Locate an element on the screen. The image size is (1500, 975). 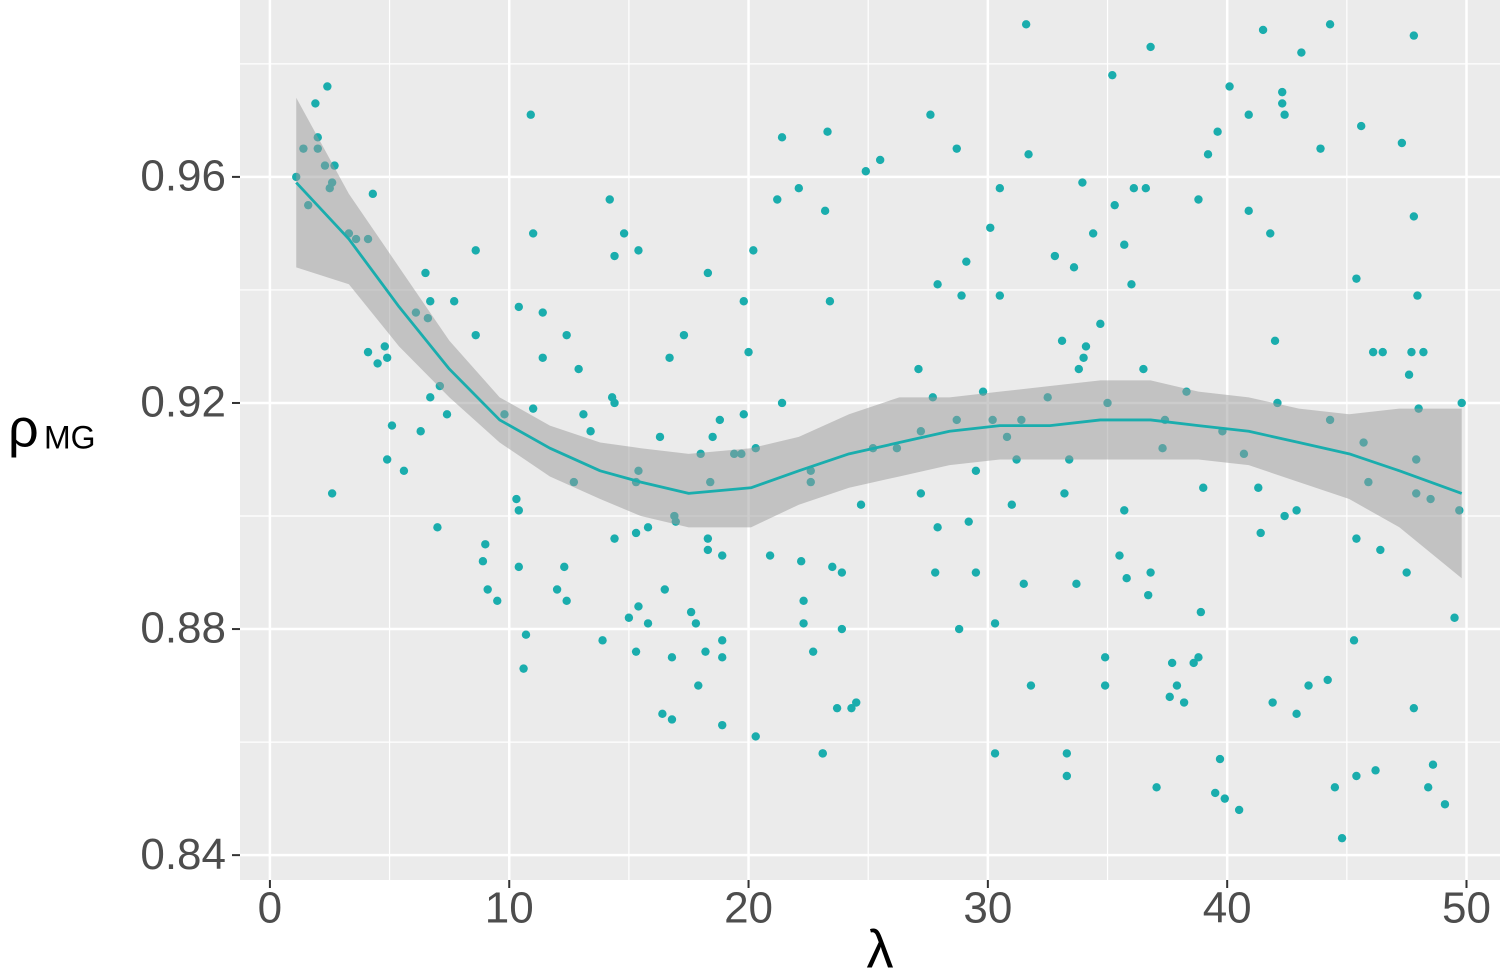
y-tick-label: 0.92 is located at coordinates (183, 402).